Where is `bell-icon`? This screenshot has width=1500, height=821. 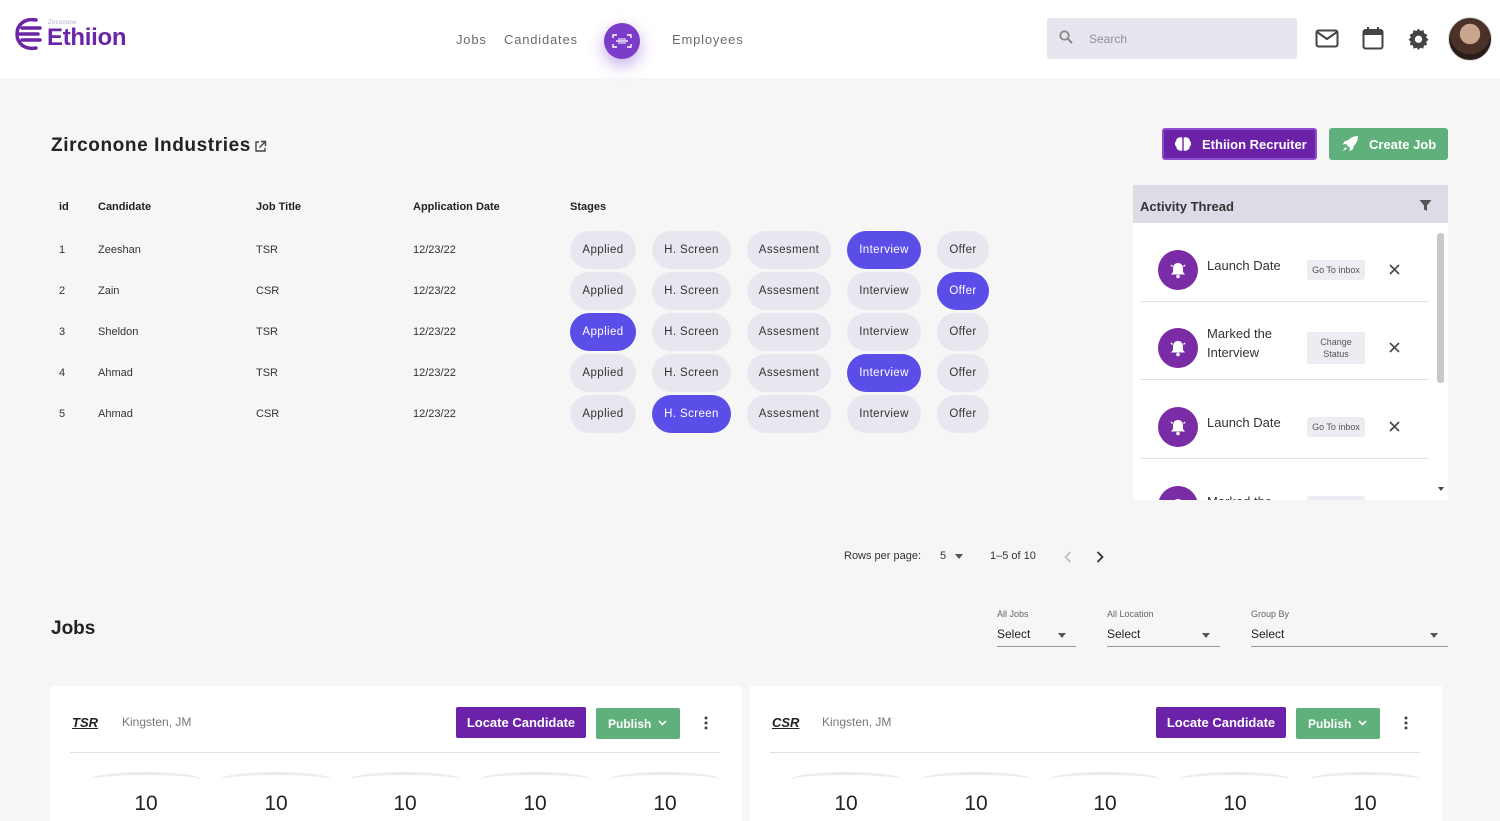 bell-icon is located at coordinates (1178, 271).